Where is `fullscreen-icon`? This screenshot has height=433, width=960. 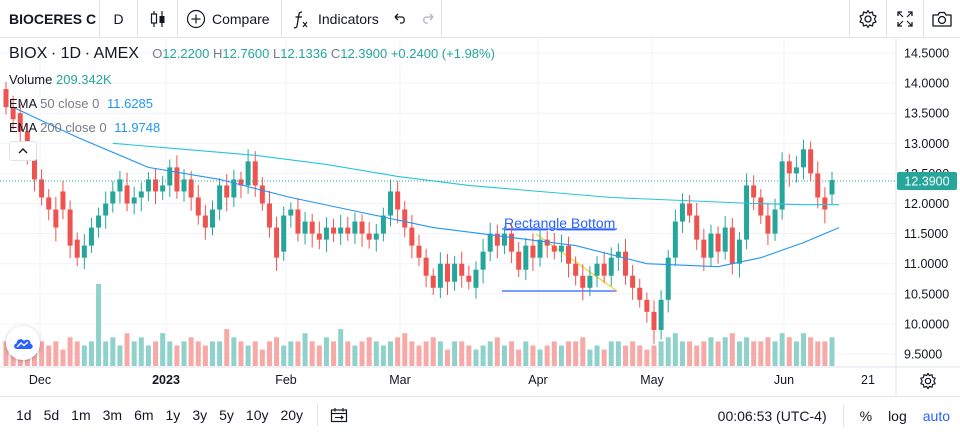 fullscreen-icon is located at coordinates (905, 19).